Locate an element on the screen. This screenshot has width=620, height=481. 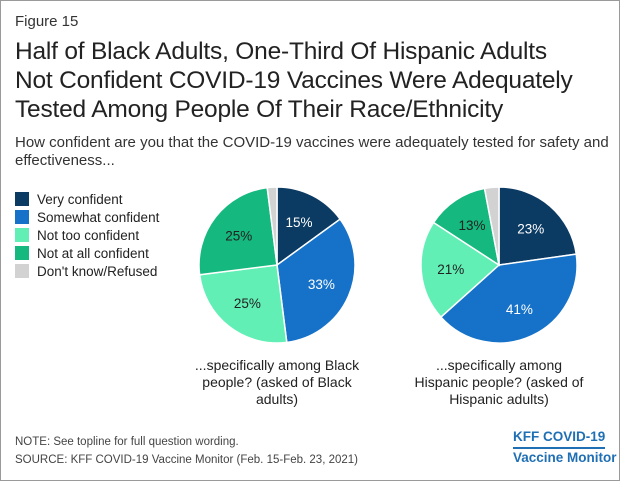
slice-data-label: 41% is located at coordinates (519, 309).